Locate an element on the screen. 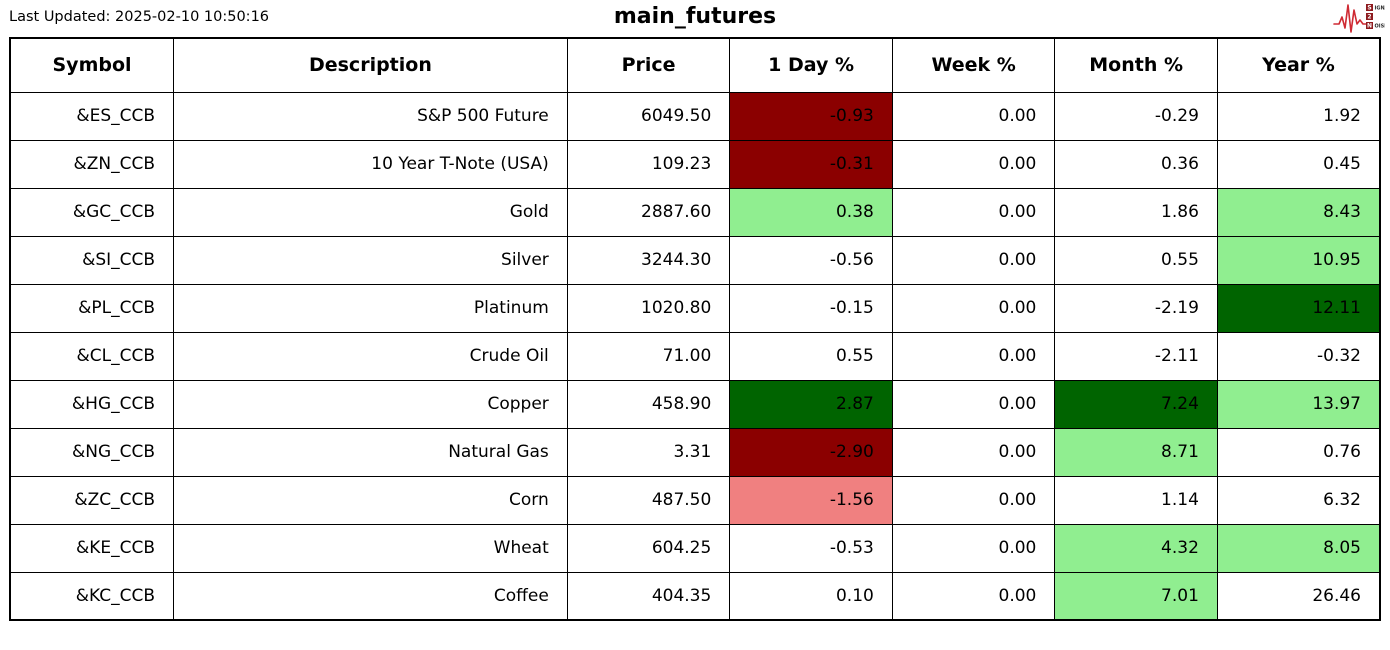  cell-day: -0.53 is located at coordinates (811, 548).